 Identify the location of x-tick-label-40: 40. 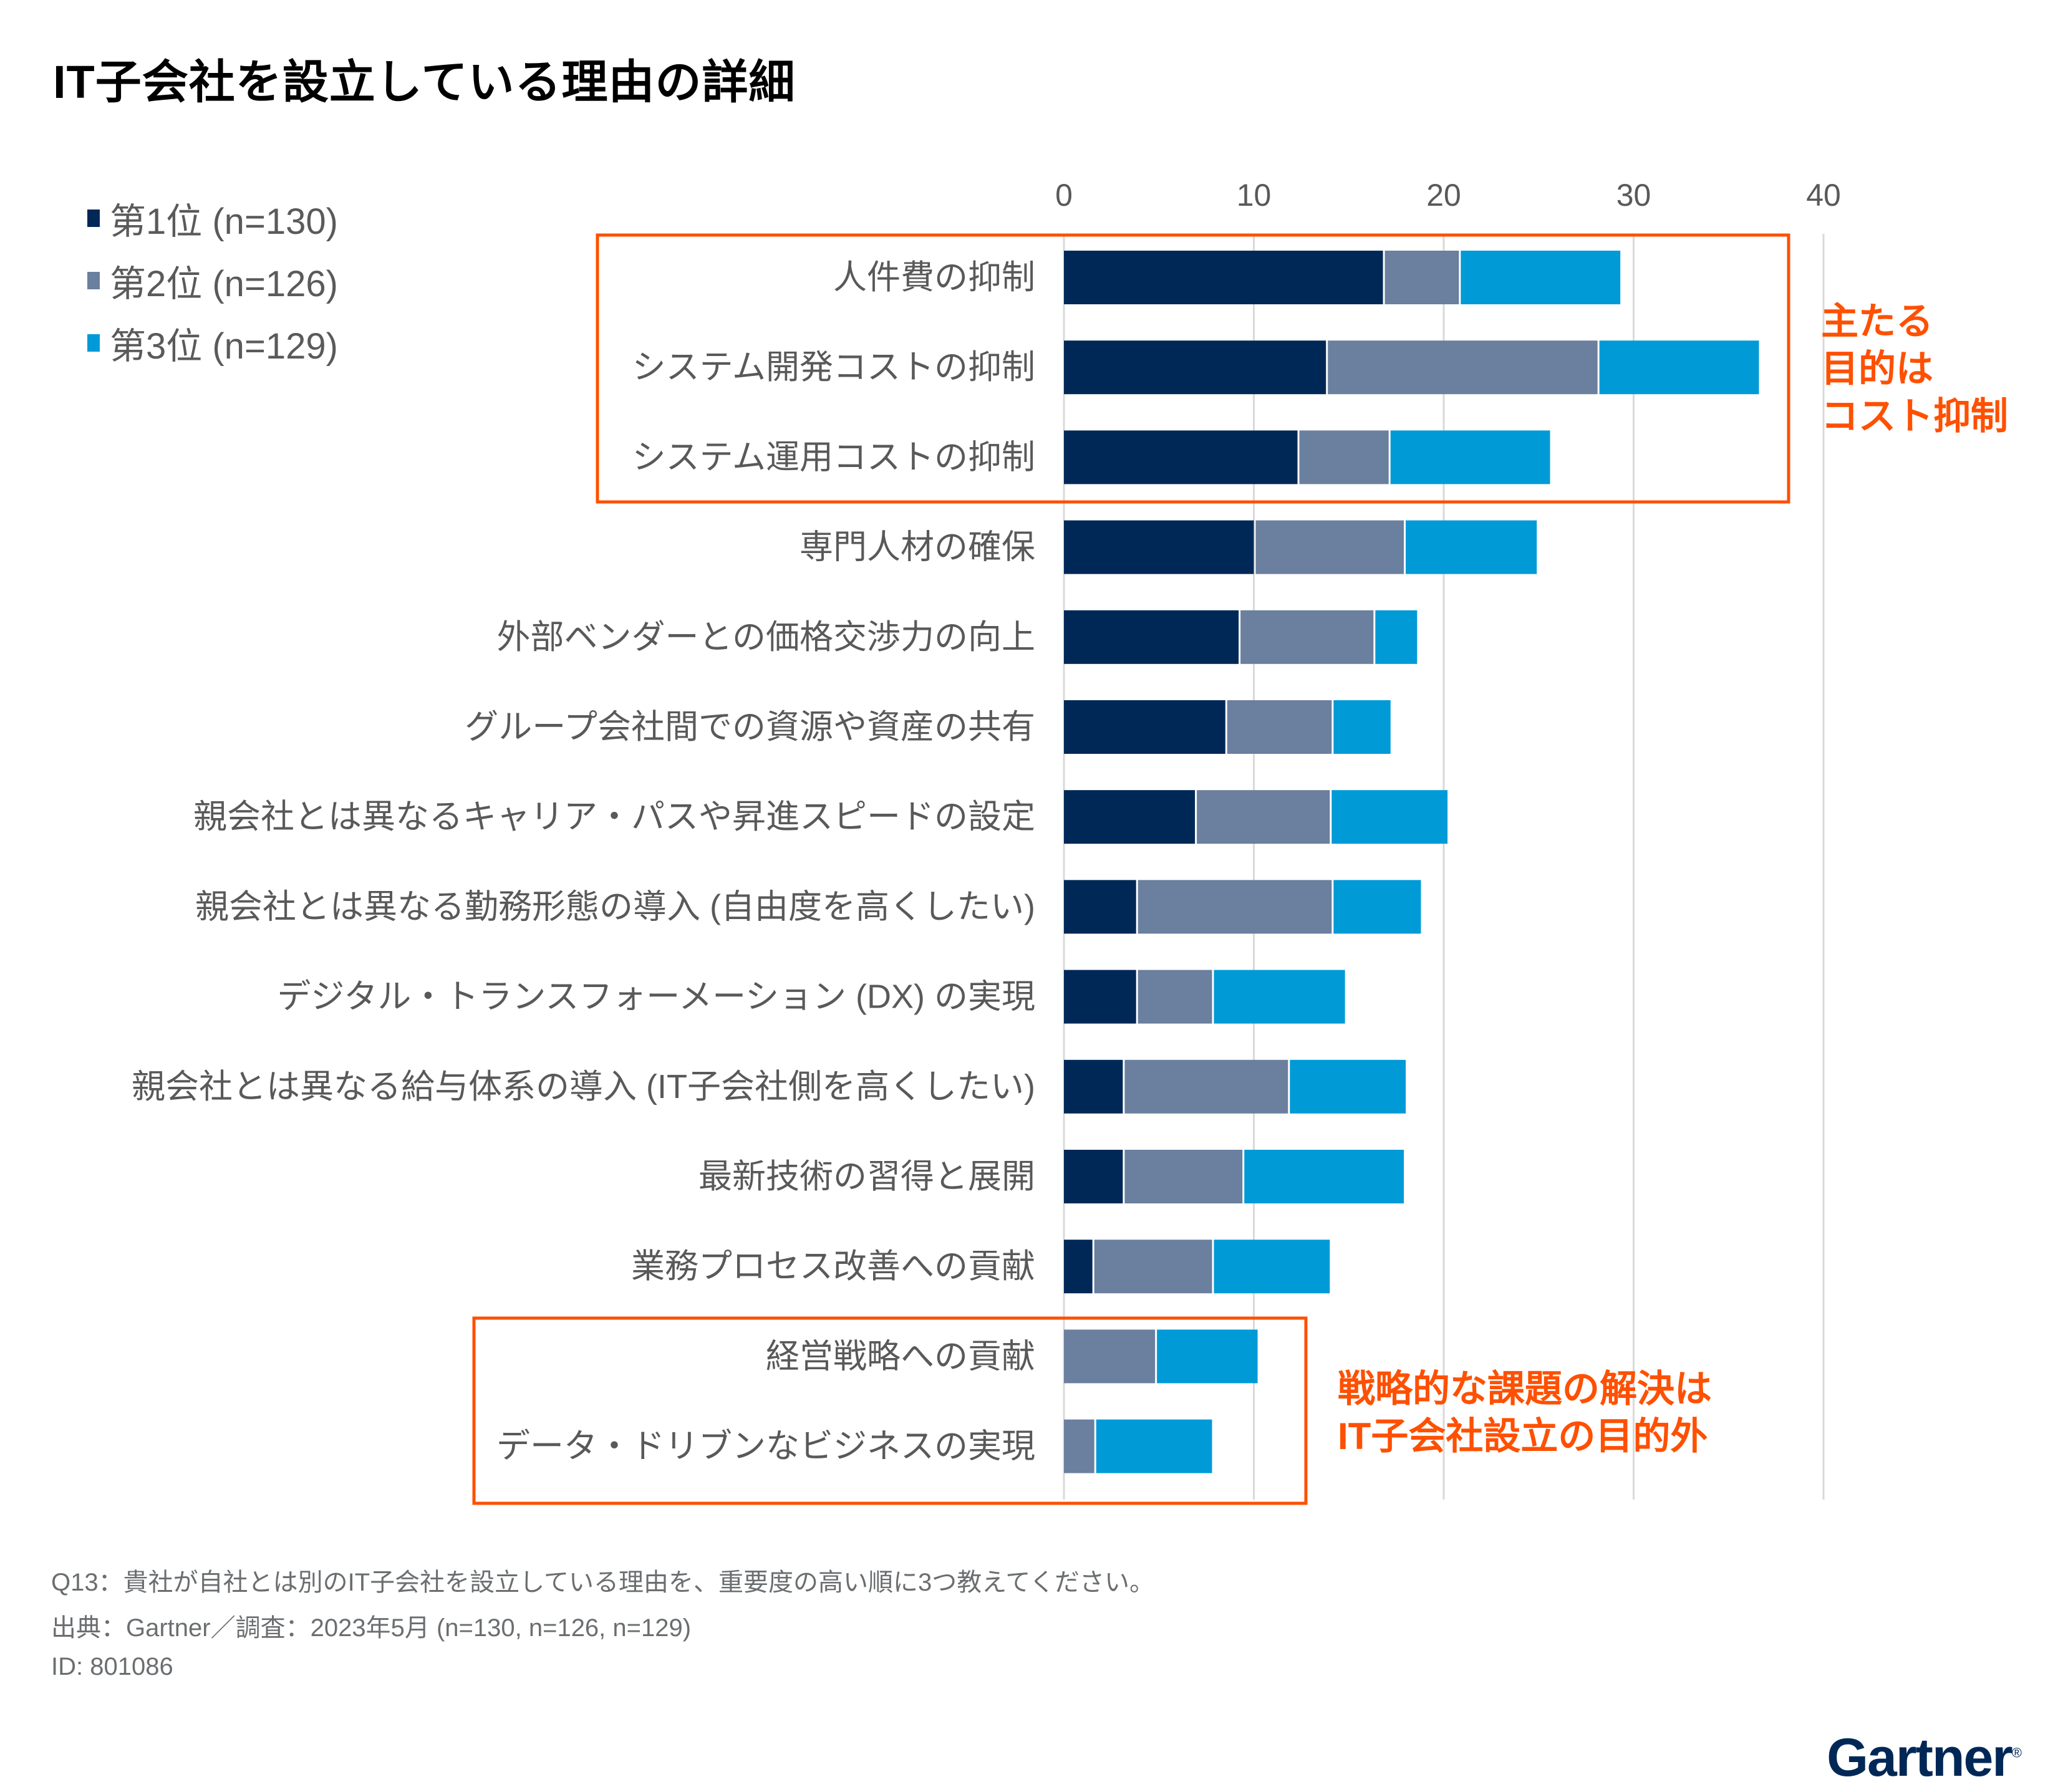
(1823, 195).